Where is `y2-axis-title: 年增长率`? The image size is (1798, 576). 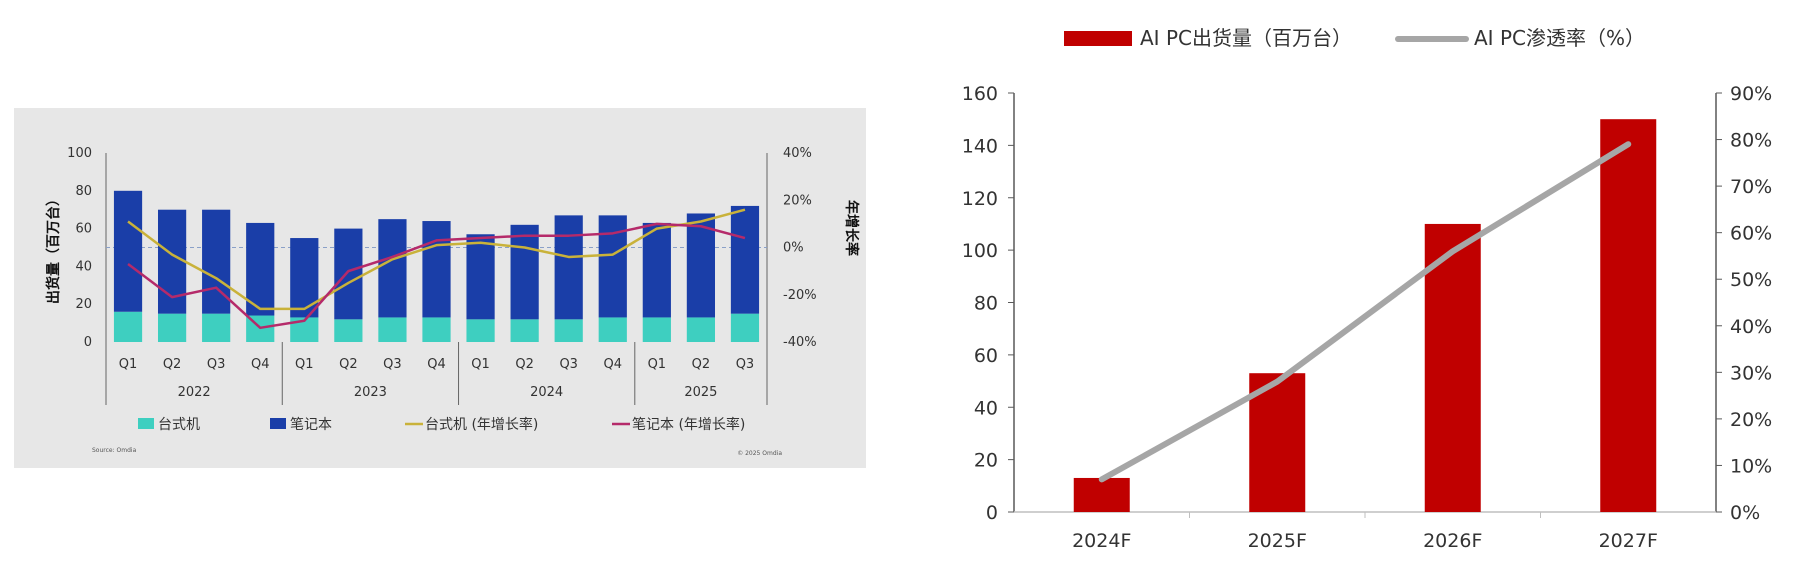
y2-axis-title: 年增长率 is located at coordinates (851, 228).